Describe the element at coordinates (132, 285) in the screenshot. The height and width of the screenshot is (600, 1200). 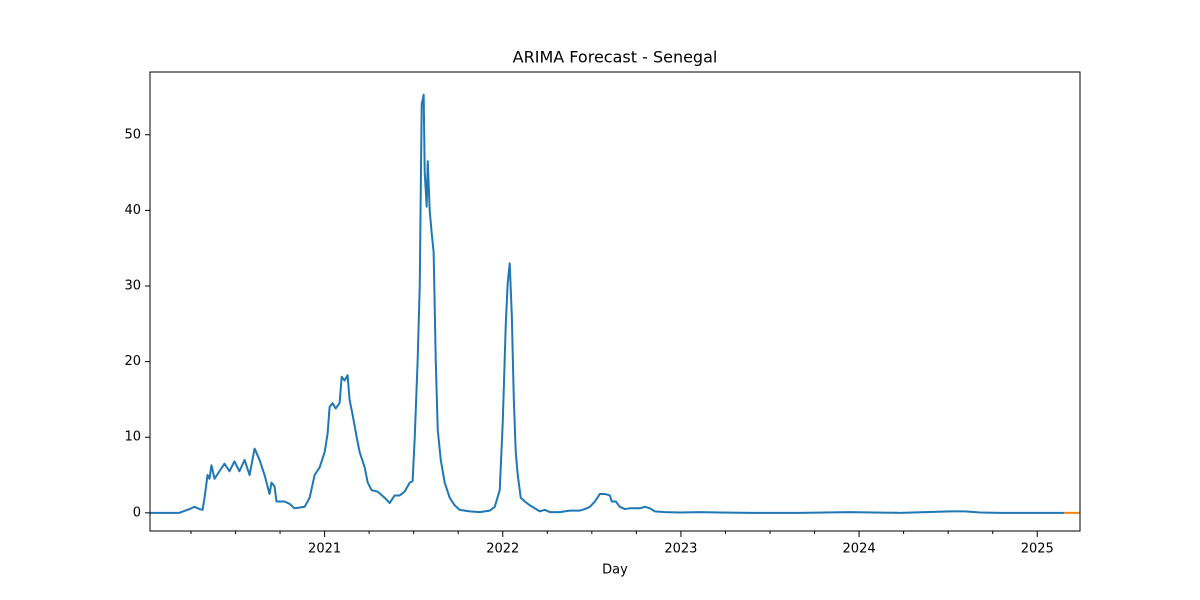
I see `y-tick-label: 30` at that location.